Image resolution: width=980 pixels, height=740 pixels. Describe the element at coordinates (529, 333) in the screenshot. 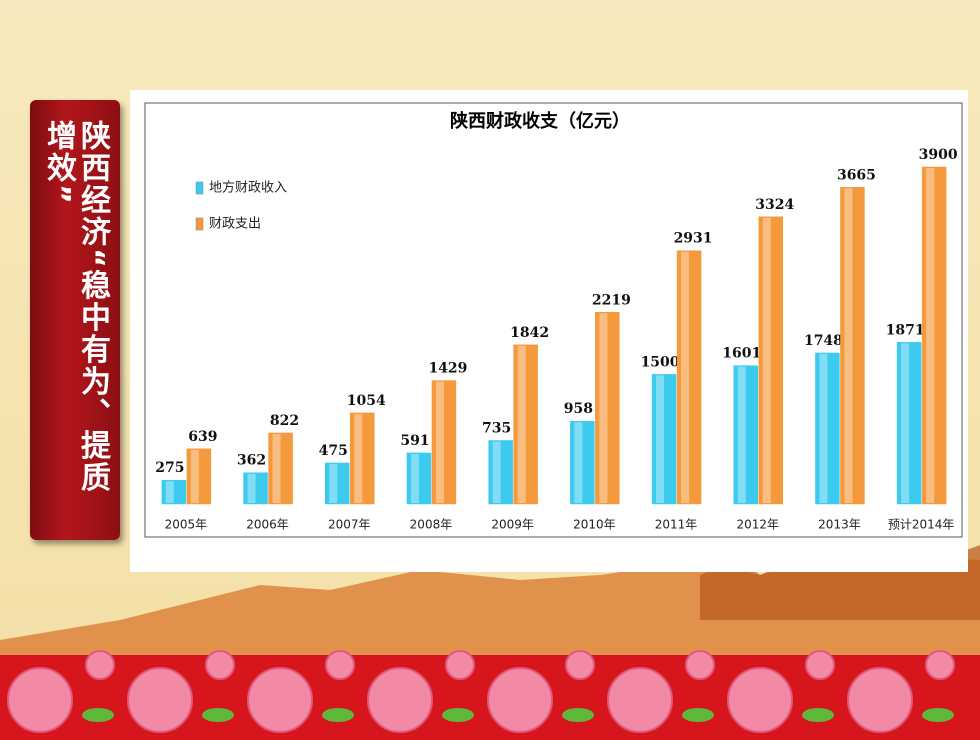

I see `data-label: 1842` at that location.